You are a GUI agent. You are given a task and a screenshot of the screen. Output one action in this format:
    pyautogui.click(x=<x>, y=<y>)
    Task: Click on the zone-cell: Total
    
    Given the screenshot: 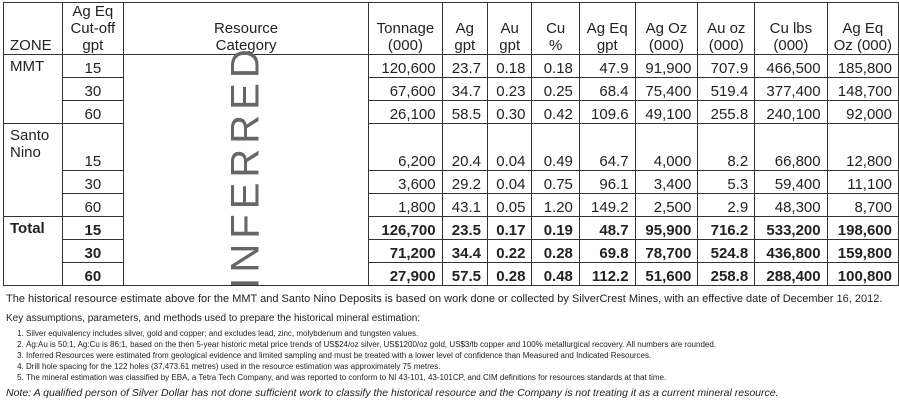 What is the action you would take?
    pyautogui.click(x=33, y=251)
    